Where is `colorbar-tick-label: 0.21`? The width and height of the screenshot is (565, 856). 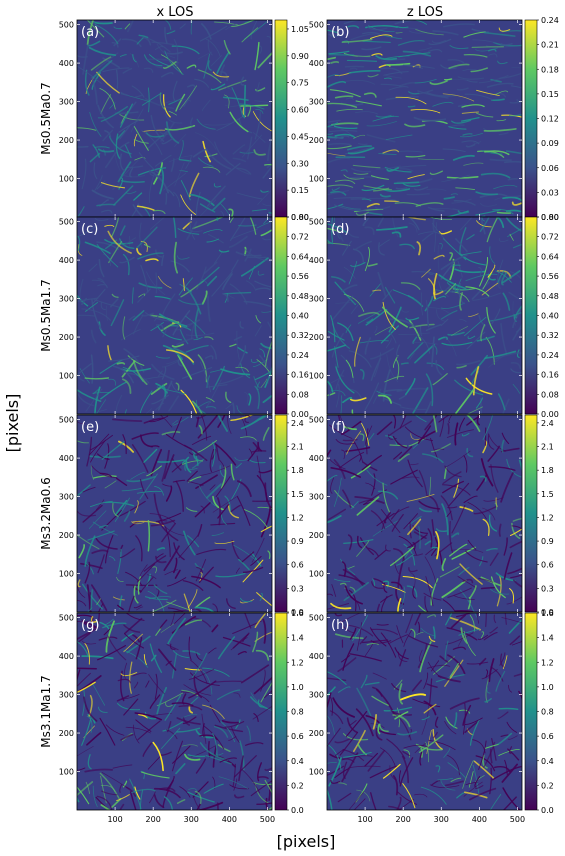
colorbar-tick-label: 0.21 is located at coordinates (550, 45).